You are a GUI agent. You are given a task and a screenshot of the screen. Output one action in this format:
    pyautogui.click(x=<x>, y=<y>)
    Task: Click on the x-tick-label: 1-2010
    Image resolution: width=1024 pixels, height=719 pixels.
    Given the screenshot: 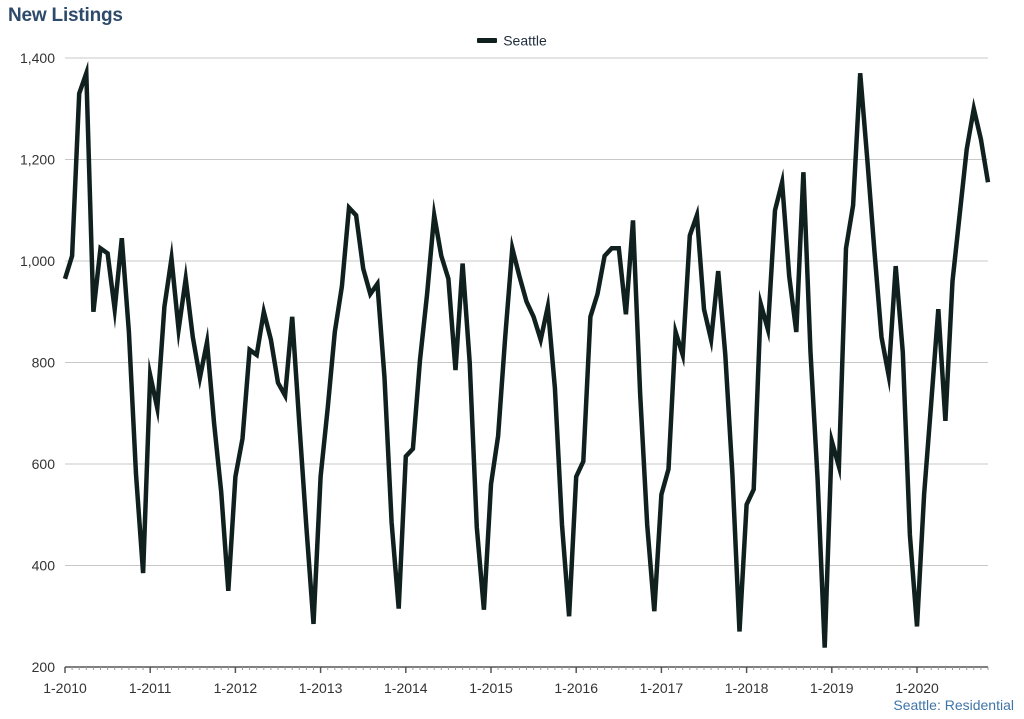 What is the action you would take?
    pyautogui.click(x=65, y=688)
    